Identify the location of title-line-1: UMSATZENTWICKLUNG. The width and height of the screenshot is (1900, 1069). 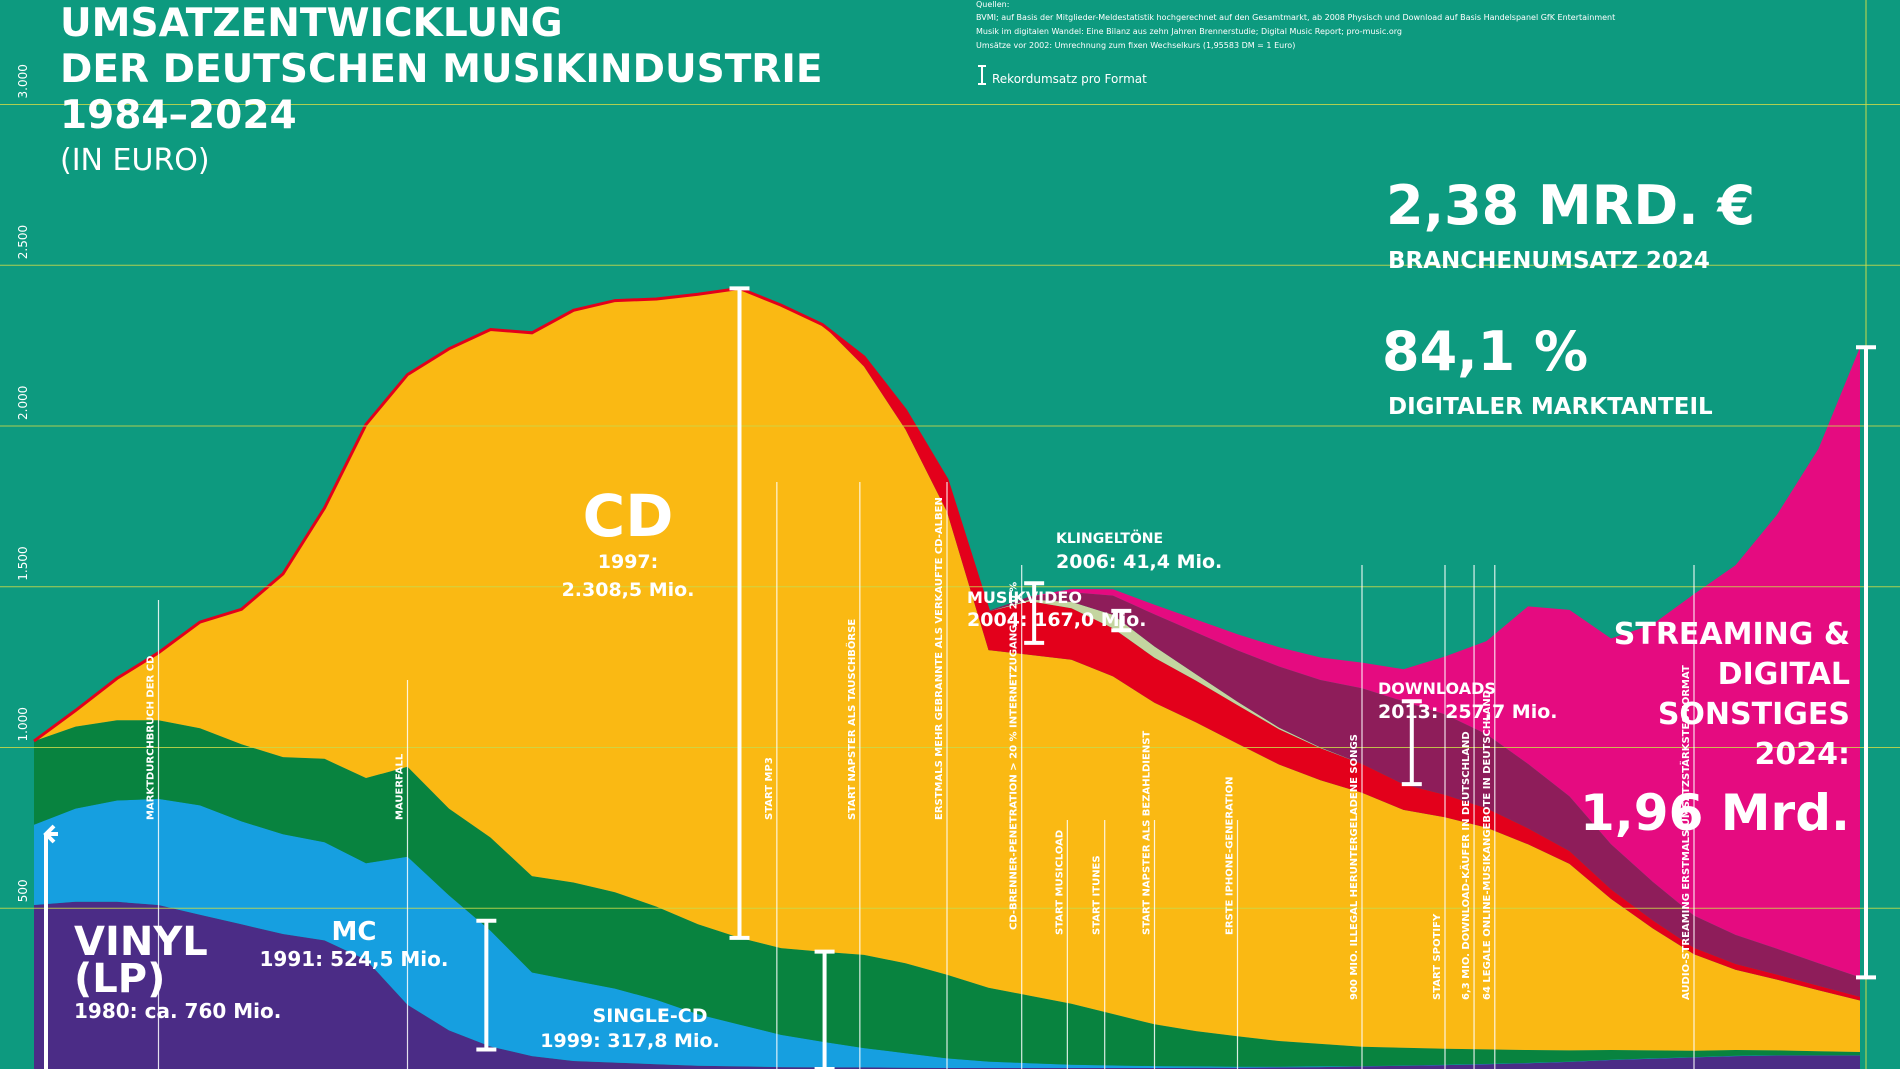
(311, 23).